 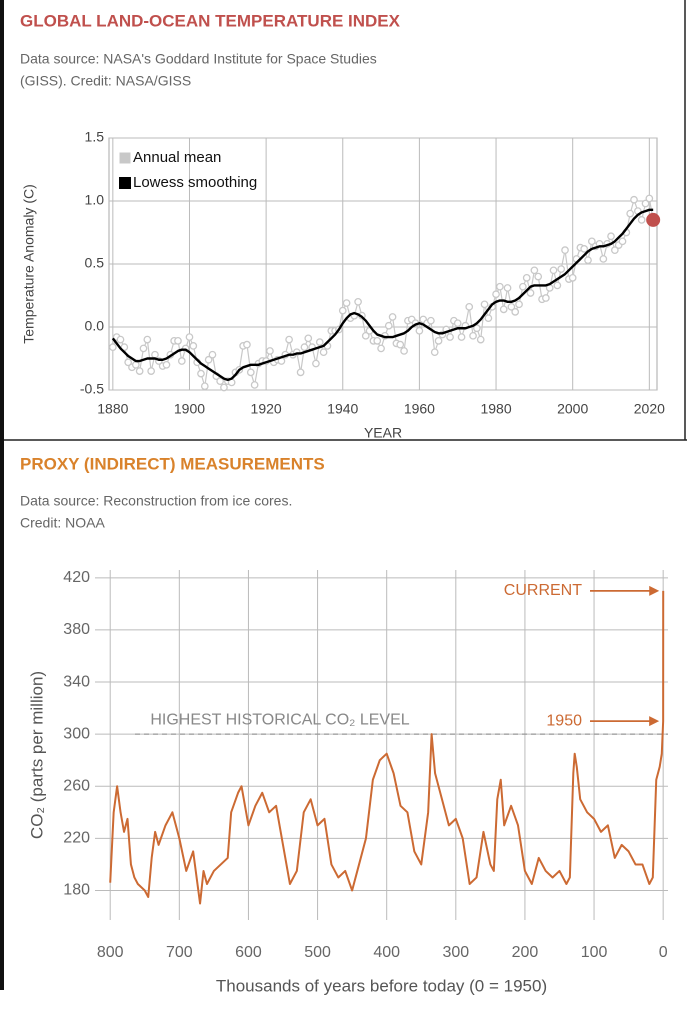 I want to click on legend-swatch, so click(x=125, y=183).